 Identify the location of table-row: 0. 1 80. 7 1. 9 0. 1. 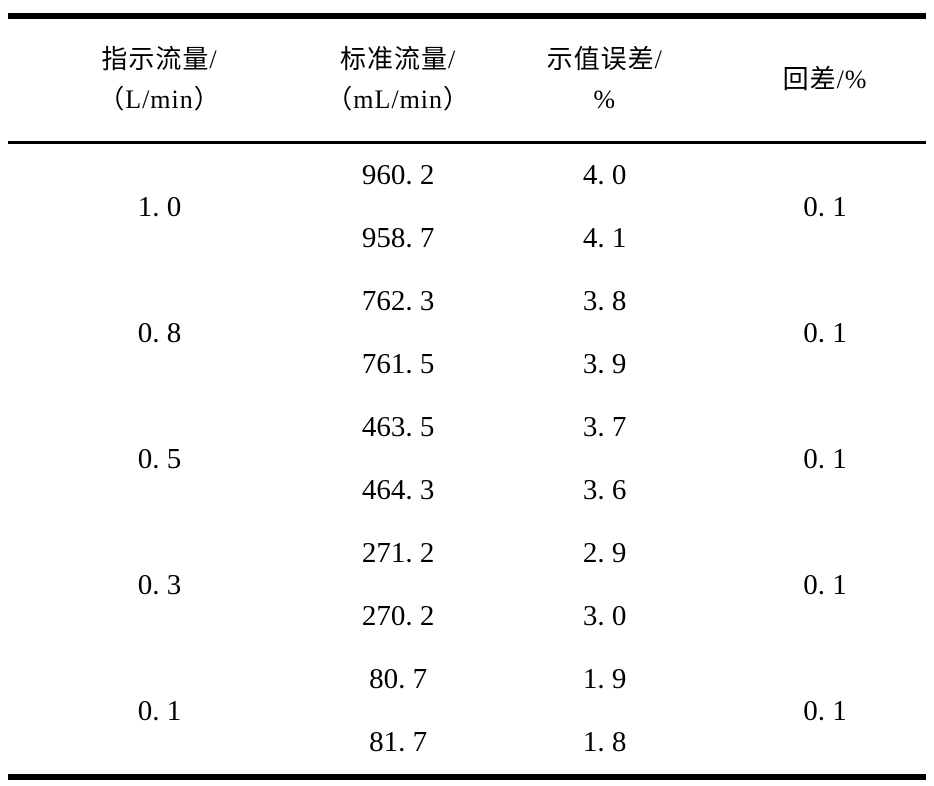
(467, 687).